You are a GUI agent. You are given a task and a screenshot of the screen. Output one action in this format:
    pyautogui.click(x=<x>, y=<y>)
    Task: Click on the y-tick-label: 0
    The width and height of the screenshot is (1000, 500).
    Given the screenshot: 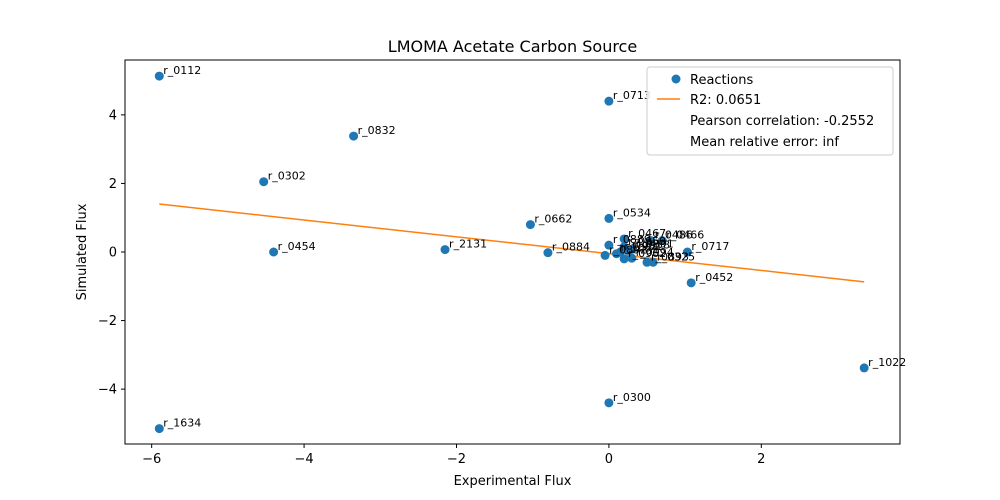 What is the action you would take?
    pyautogui.click(x=113, y=253)
    